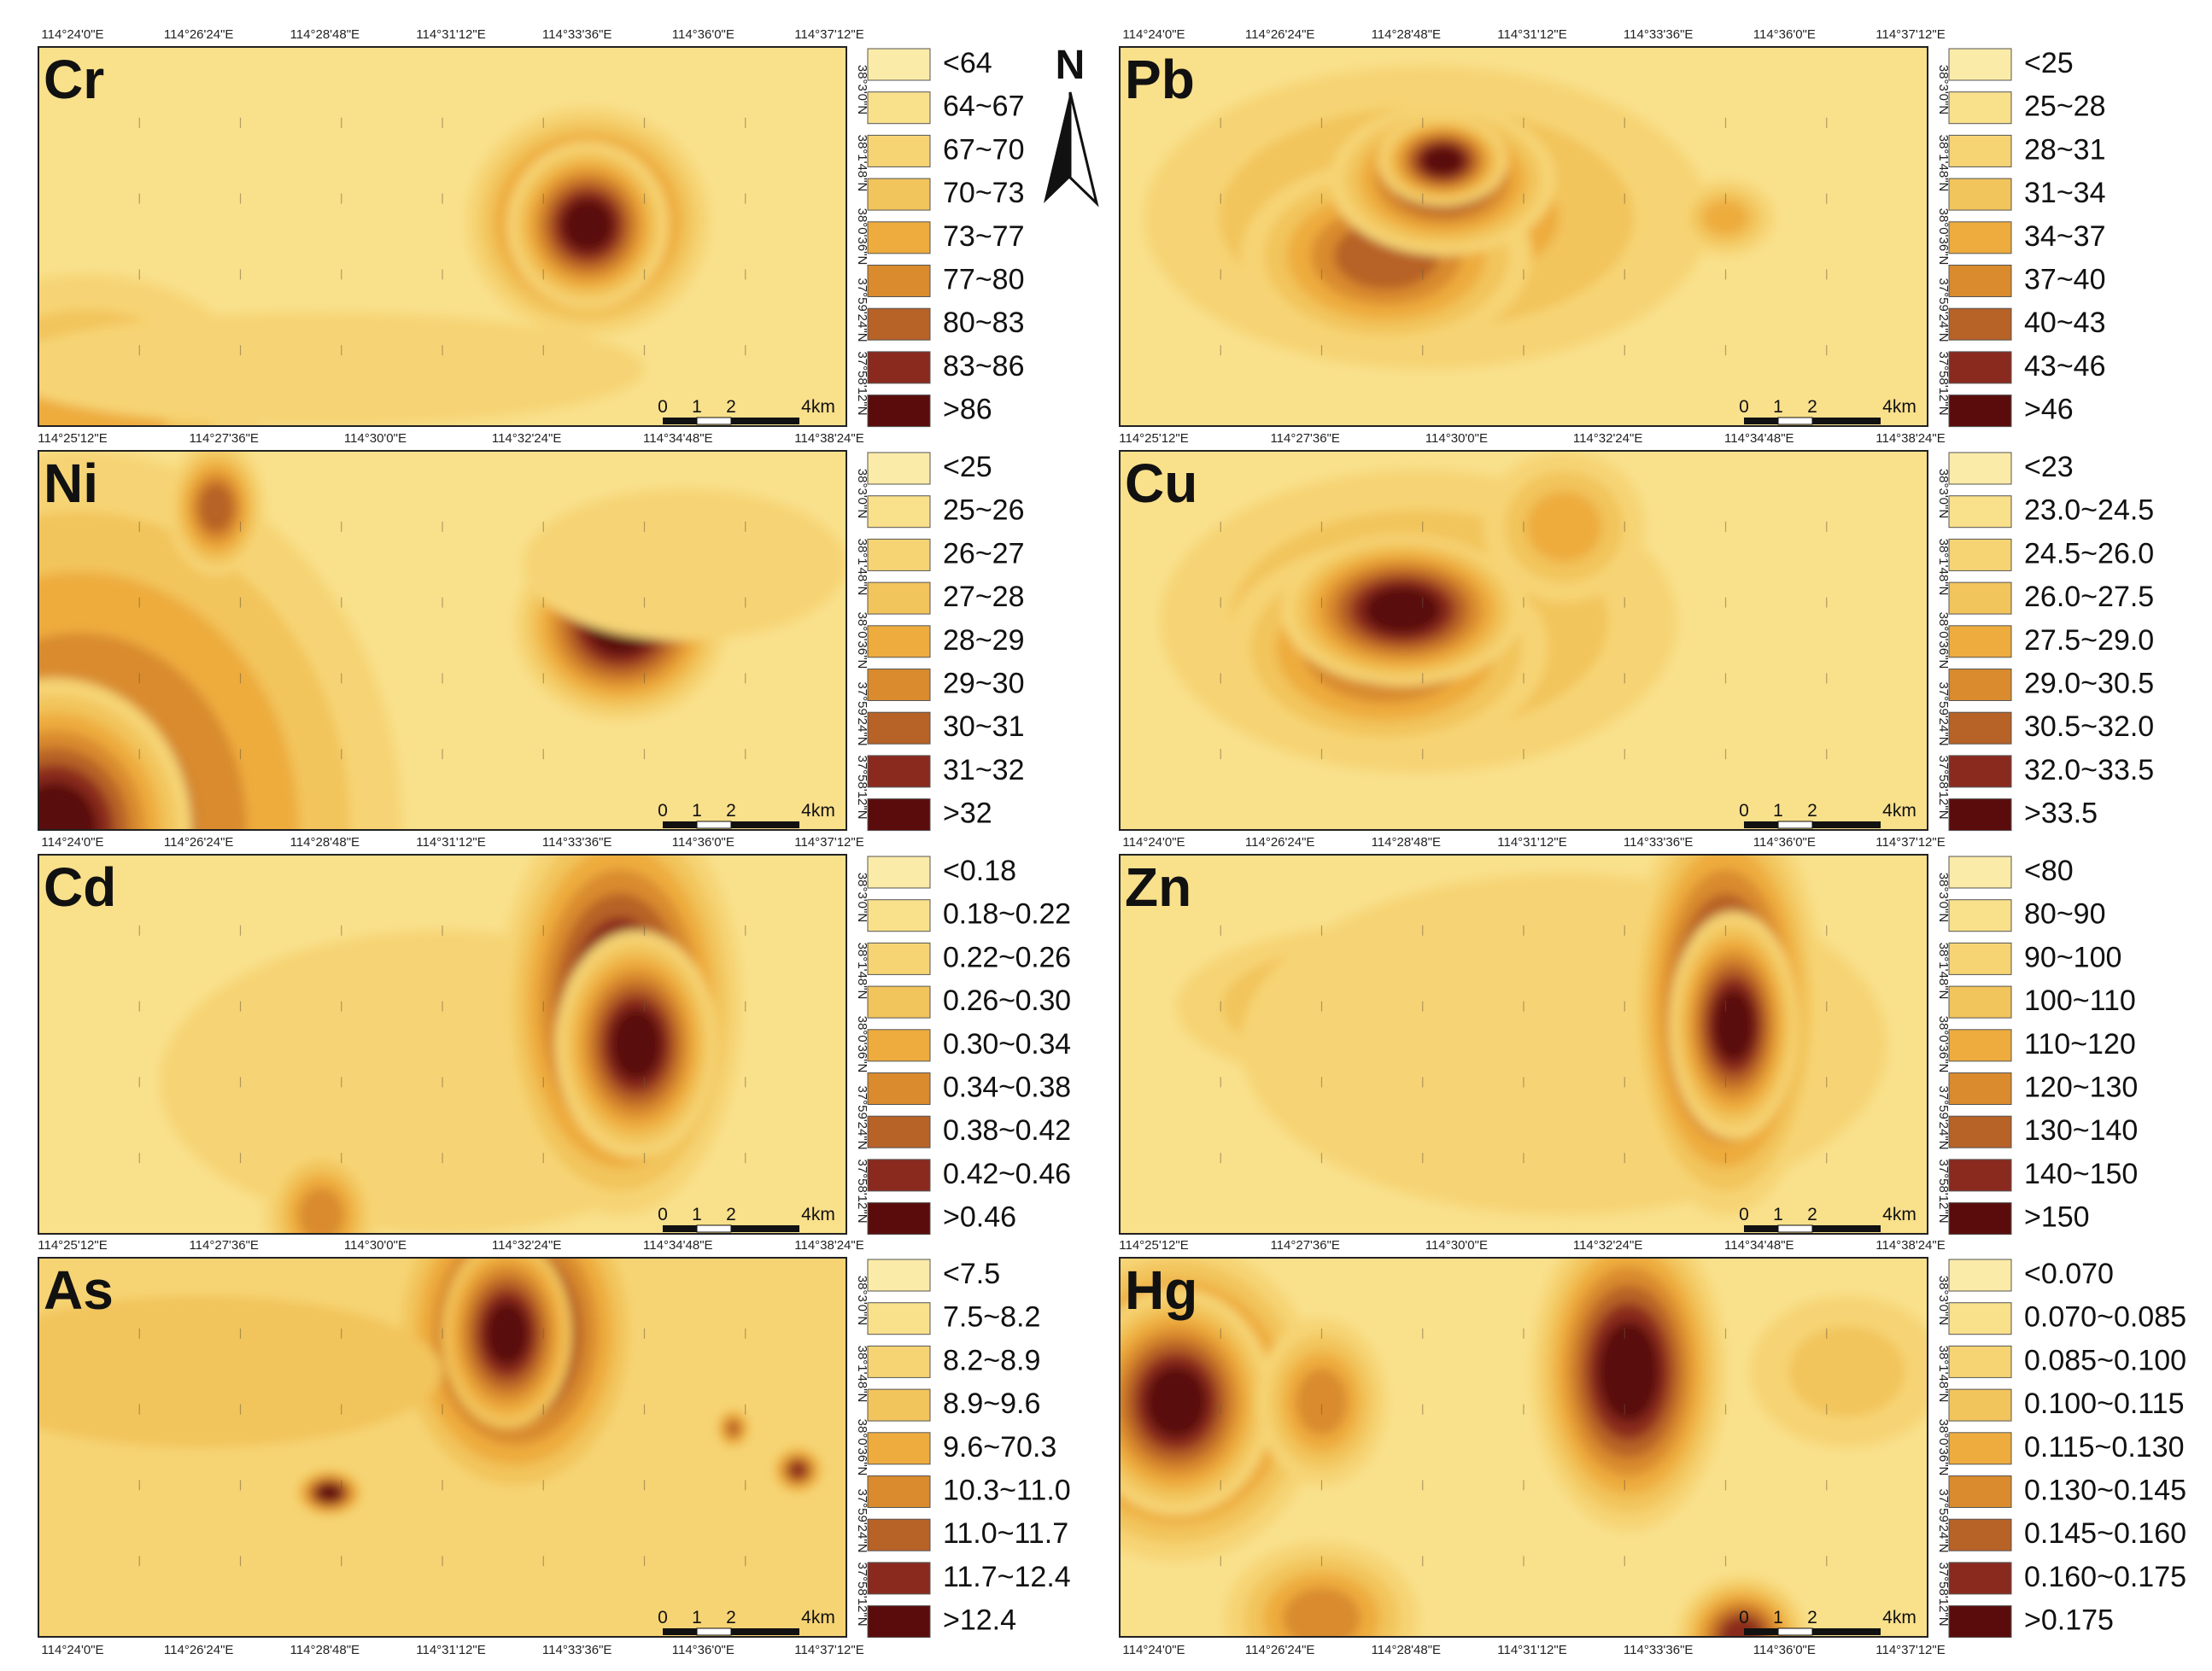 This screenshot has width=2212, height=1671. What do you see at coordinates (2061, 814) in the screenshot?
I see `legend-label: >33.5` at bounding box center [2061, 814].